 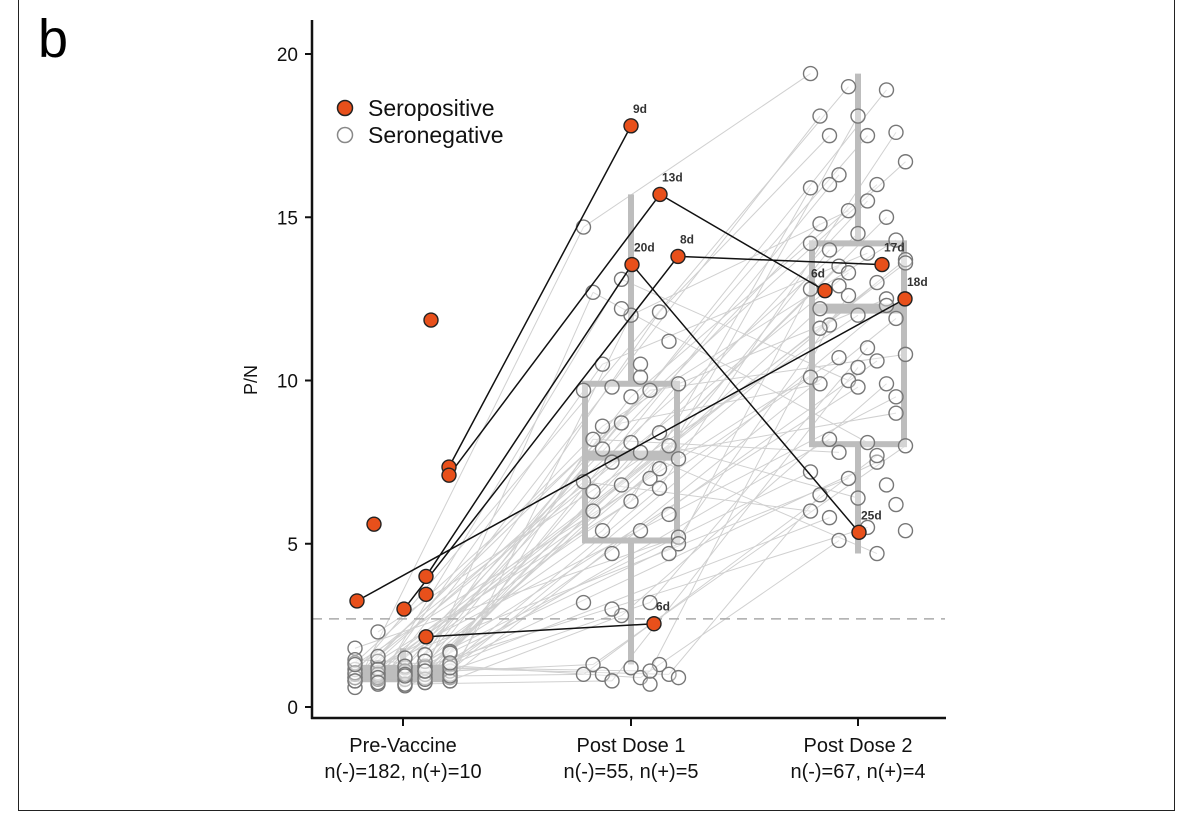 What do you see at coordinates (857, 772) in the screenshot?
I see `x-tick-count: n(-)=67, n(+)=4` at bounding box center [857, 772].